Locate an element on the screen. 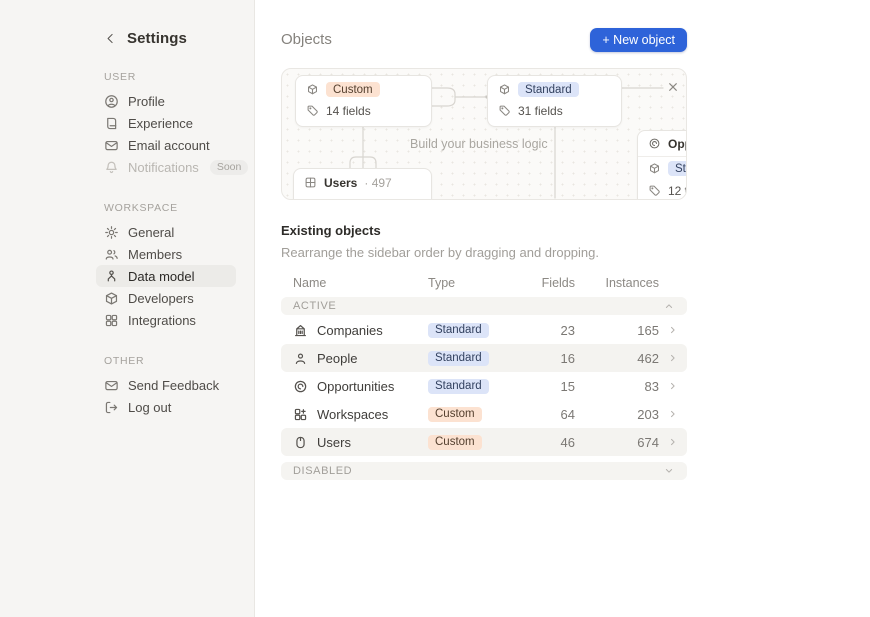 This screenshot has height=617, width=870. record-count: · 497 is located at coordinates (378, 182).